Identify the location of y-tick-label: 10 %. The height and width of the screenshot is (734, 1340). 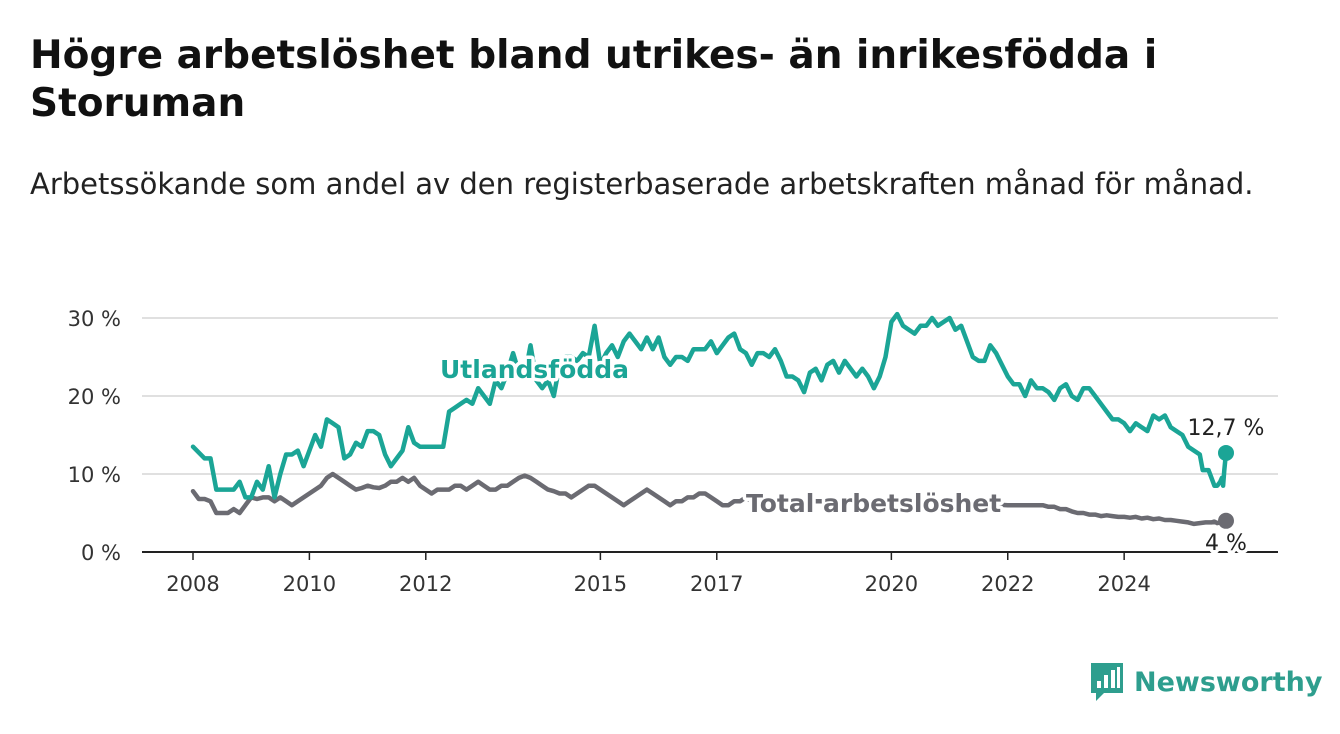
(94, 475).